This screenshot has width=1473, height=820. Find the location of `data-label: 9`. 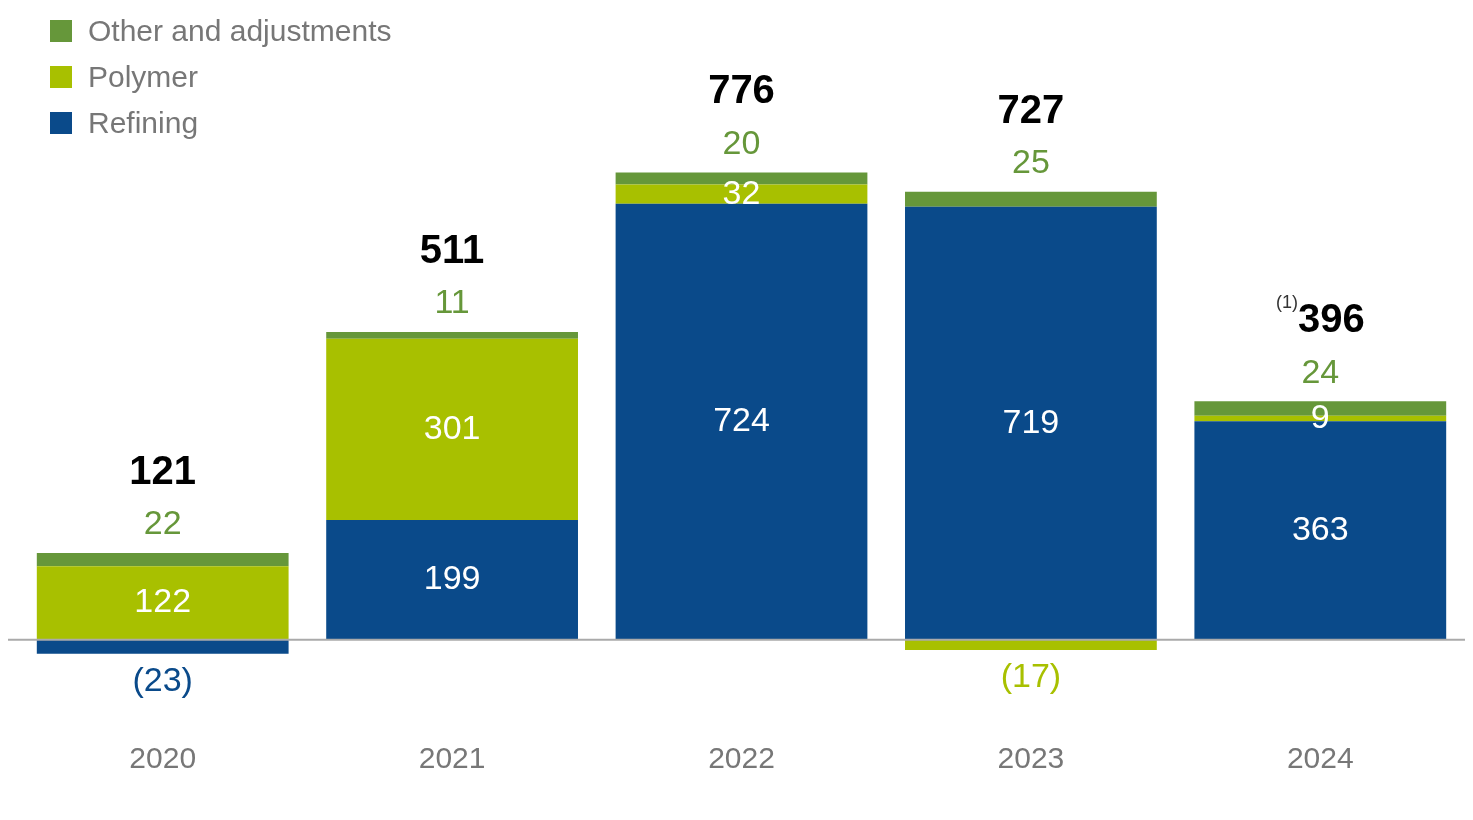

data-label: 9 is located at coordinates (1320, 415).